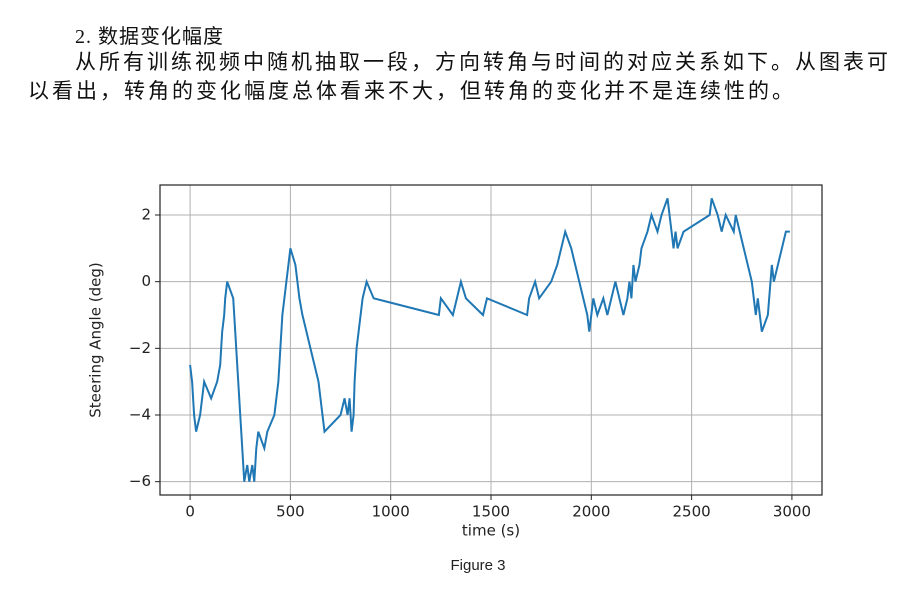 This screenshot has width=900, height=589. Describe the element at coordinates (692, 512) in the screenshot. I see `x-tick-label: 2500` at that location.